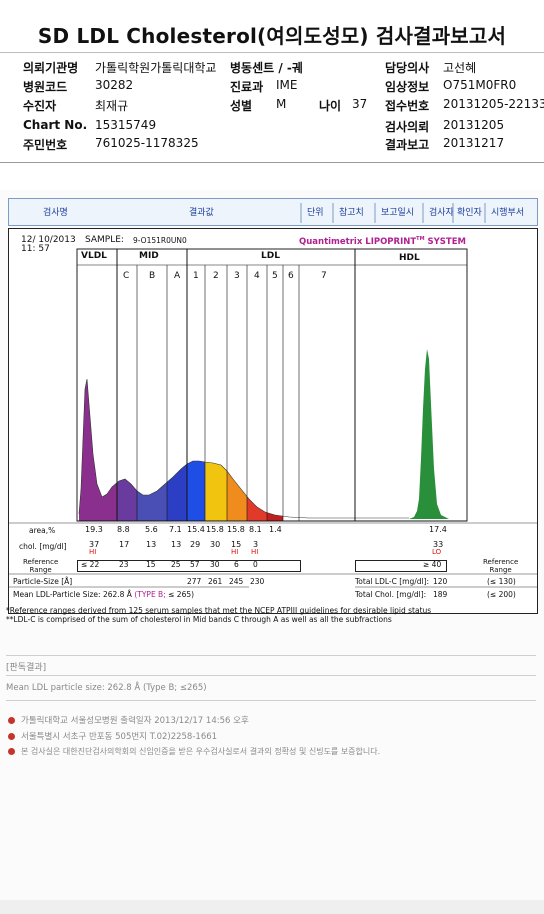 This screenshot has width=544, height=914. I want to click on report-title: SD LDL Cholesterol(여의도성모) 검사결과보고서, so click(272, 36).